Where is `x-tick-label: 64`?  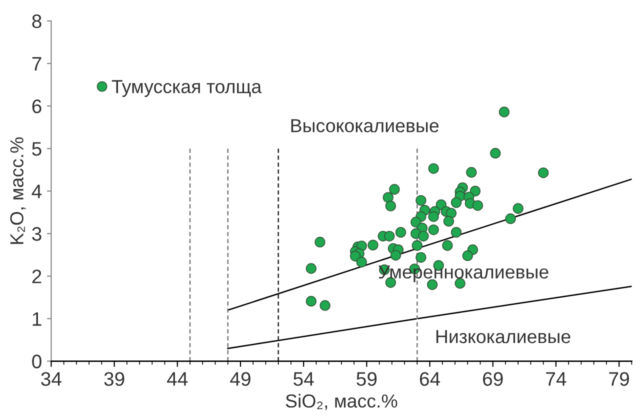
x-tick-label: 64 is located at coordinates (430, 379).